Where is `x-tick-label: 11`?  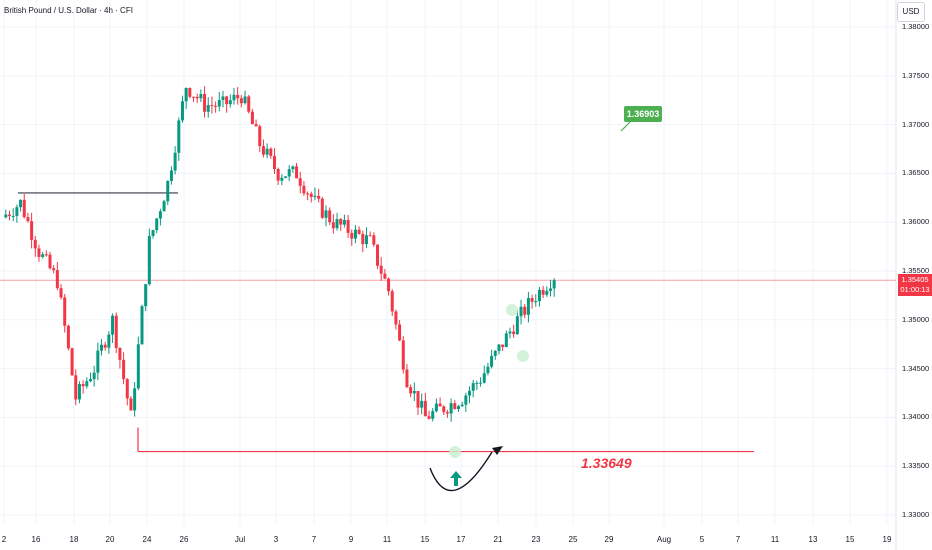
x-tick-label: 11 is located at coordinates (387, 539).